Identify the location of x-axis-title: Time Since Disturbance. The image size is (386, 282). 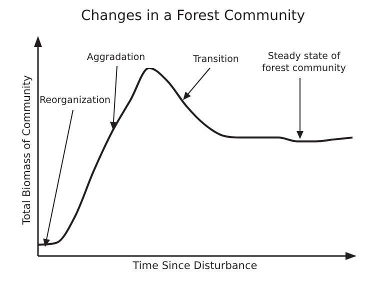
(195, 266).